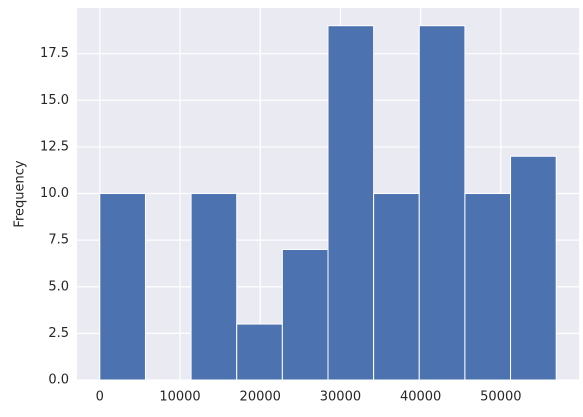  I want to click on x-tick-label: 20000, so click(260, 397).